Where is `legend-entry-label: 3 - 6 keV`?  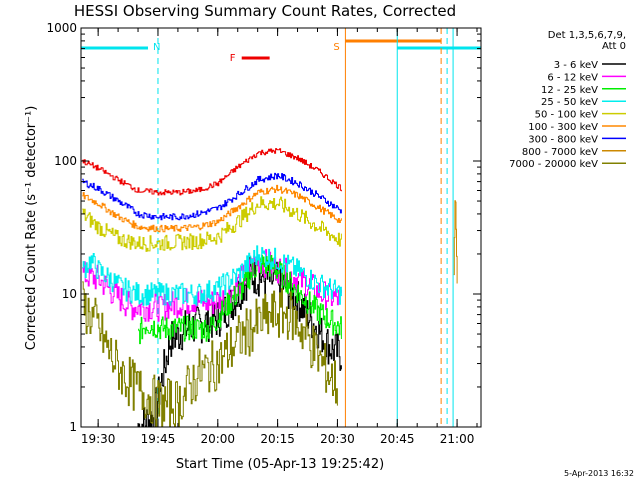
legend-entry-label: 3 - 6 keV is located at coordinates (576, 65).